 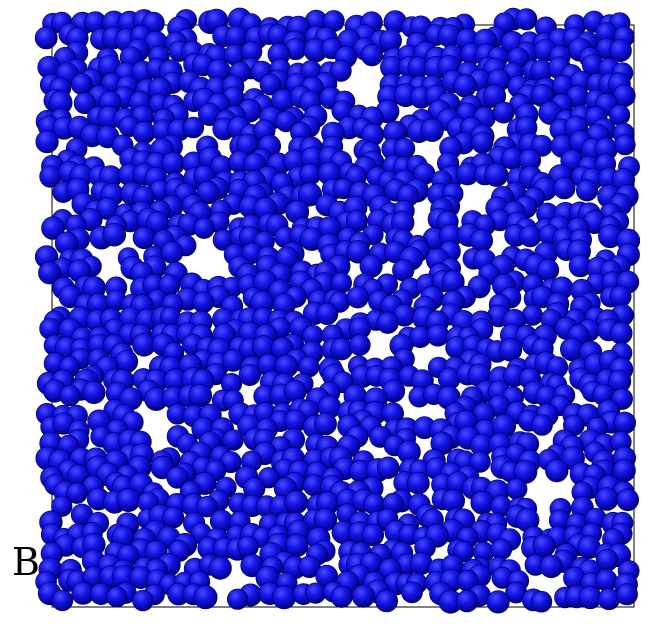 What do you see at coordinates (26, 562) in the screenshot?
I see `panel-label: B` at bounding box center [26, 562].